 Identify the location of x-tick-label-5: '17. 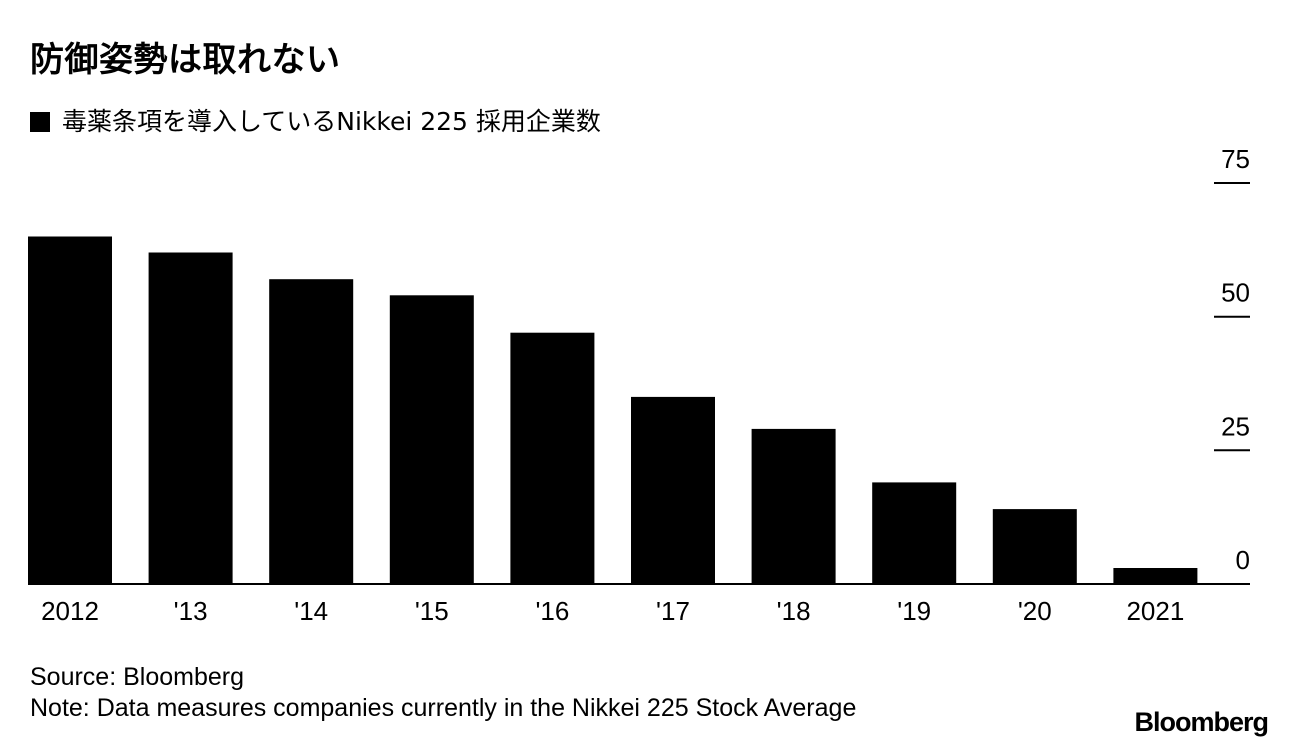
(673, 611).